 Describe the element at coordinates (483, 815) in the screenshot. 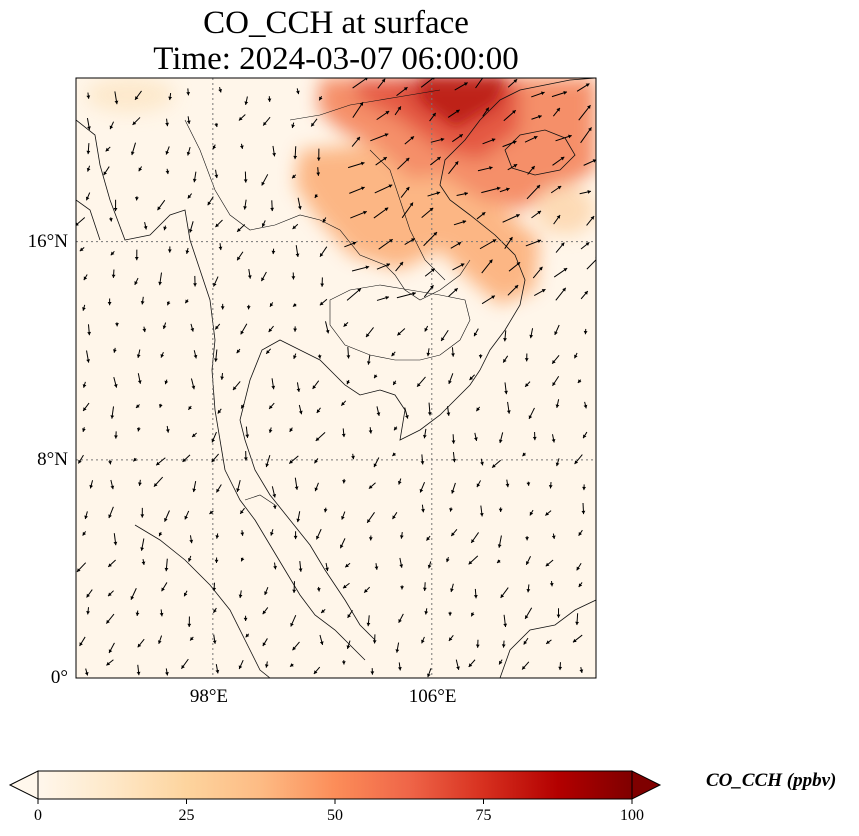

I see `colorbar-tick-label: 75` at that location.